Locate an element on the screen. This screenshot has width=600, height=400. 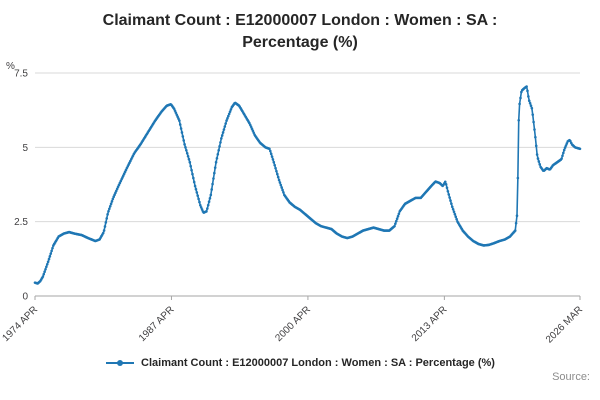
svg-text: 5 is located at coordinates (25, 148).